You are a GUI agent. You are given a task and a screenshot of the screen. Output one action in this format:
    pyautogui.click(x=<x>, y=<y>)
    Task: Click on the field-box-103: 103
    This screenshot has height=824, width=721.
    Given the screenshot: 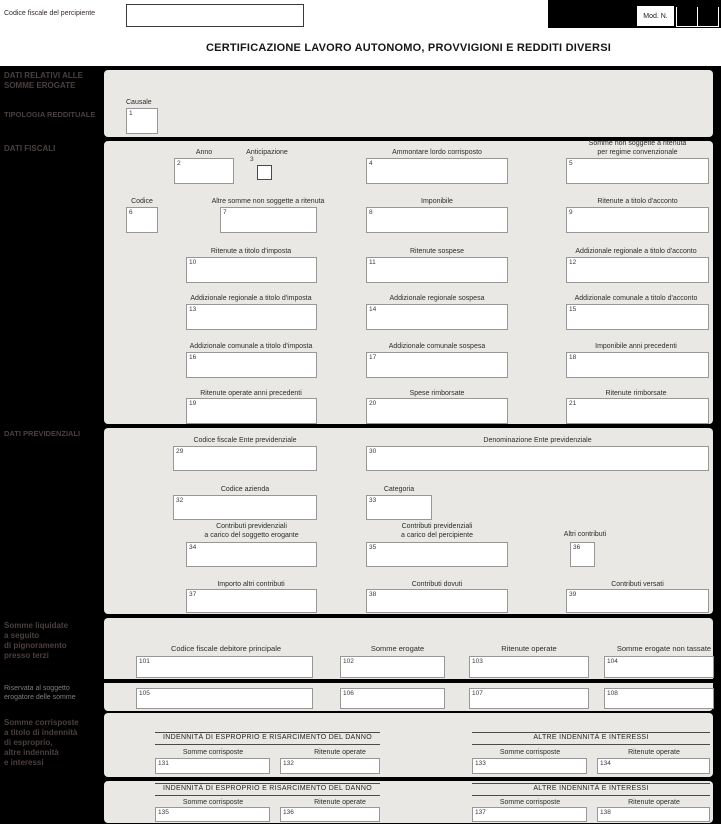 What is the action you would take?
    pyautogui.click(x=529, y=667)
    